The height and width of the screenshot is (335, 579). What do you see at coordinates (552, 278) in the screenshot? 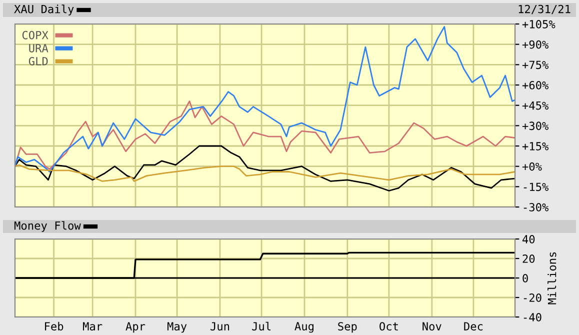
I see `y-axis-title: Millions` at bounding box center [552, 278].